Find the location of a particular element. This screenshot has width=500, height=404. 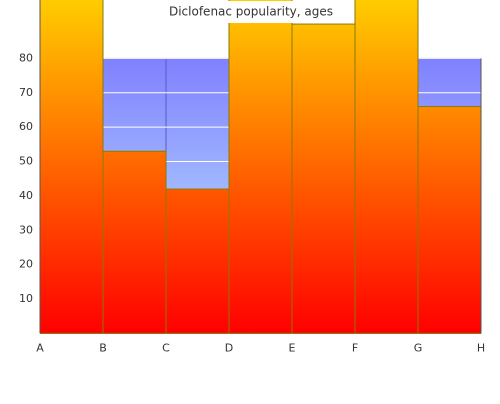

y-tick-label: 50 is located at coordinates (26, 161).